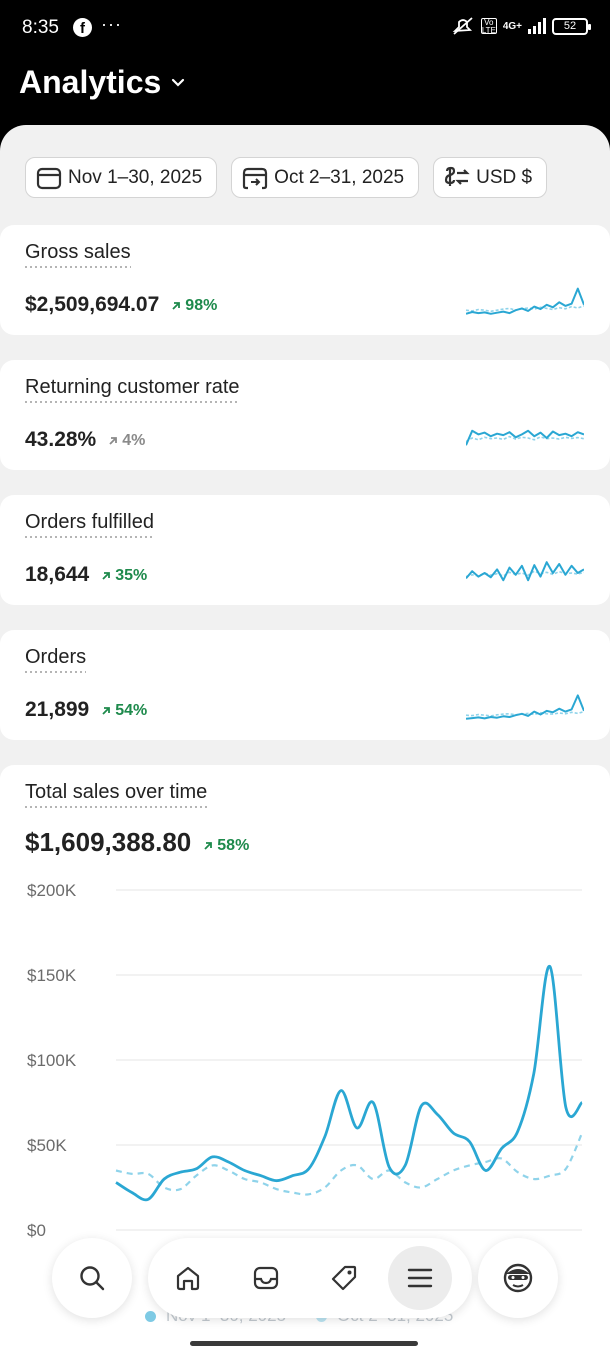 The image size is (610, 1356). I want to click on metric-value: 43.28%, so click(61, 439).